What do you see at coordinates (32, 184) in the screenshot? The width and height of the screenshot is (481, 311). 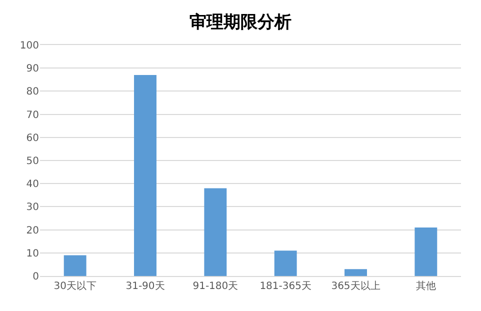 I see `y-tick-label: 40` at bounding box center [32, 184].